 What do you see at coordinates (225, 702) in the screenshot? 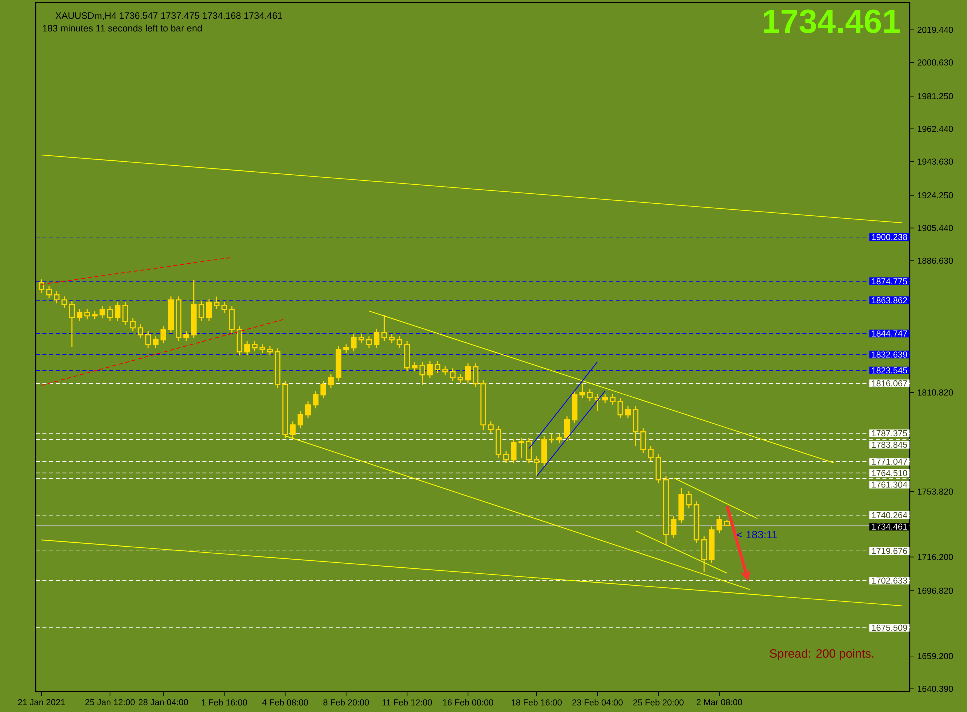
I see `x-tick-label: 1 Feb 16:00` at bounding box center [225, 702].